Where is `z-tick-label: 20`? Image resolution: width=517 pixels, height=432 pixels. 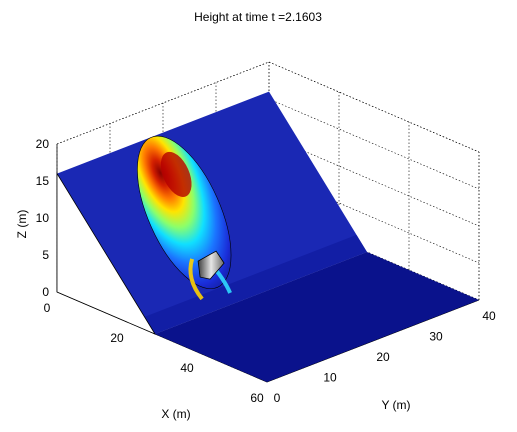 z-tick-label: 20 is located at coordinates (43, 144).